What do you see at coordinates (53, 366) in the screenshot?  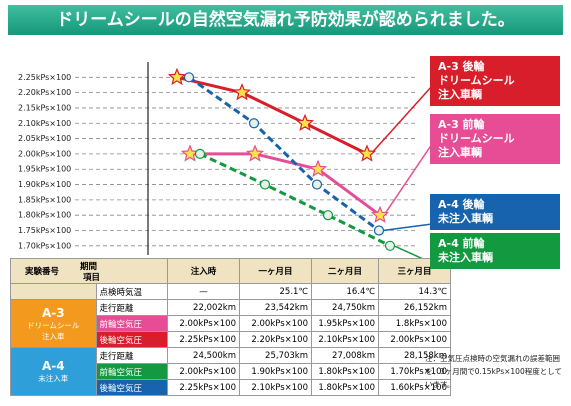 I see `group-id: A-4` at bounding box center [53, 366].